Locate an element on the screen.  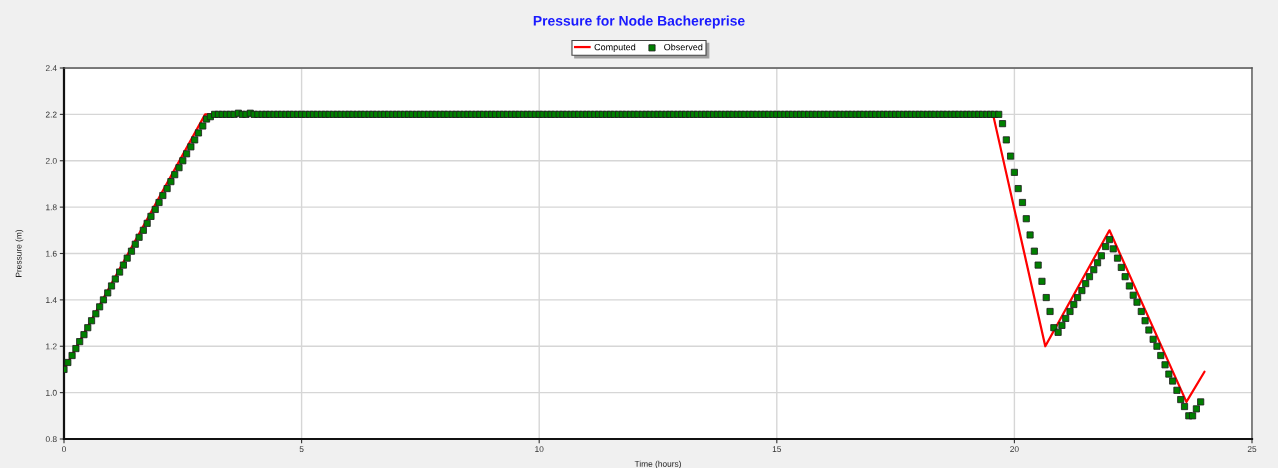
y-tick-label: 2.2 is located at coordinates (51, 114).